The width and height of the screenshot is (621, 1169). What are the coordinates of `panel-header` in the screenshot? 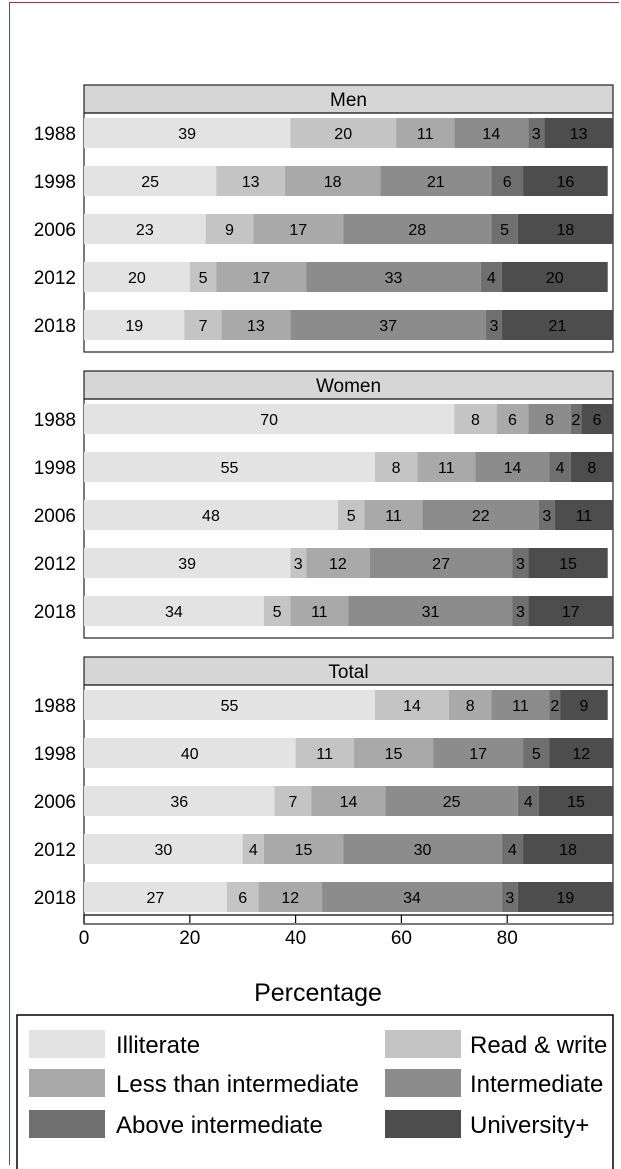 It's located at (348, 671).